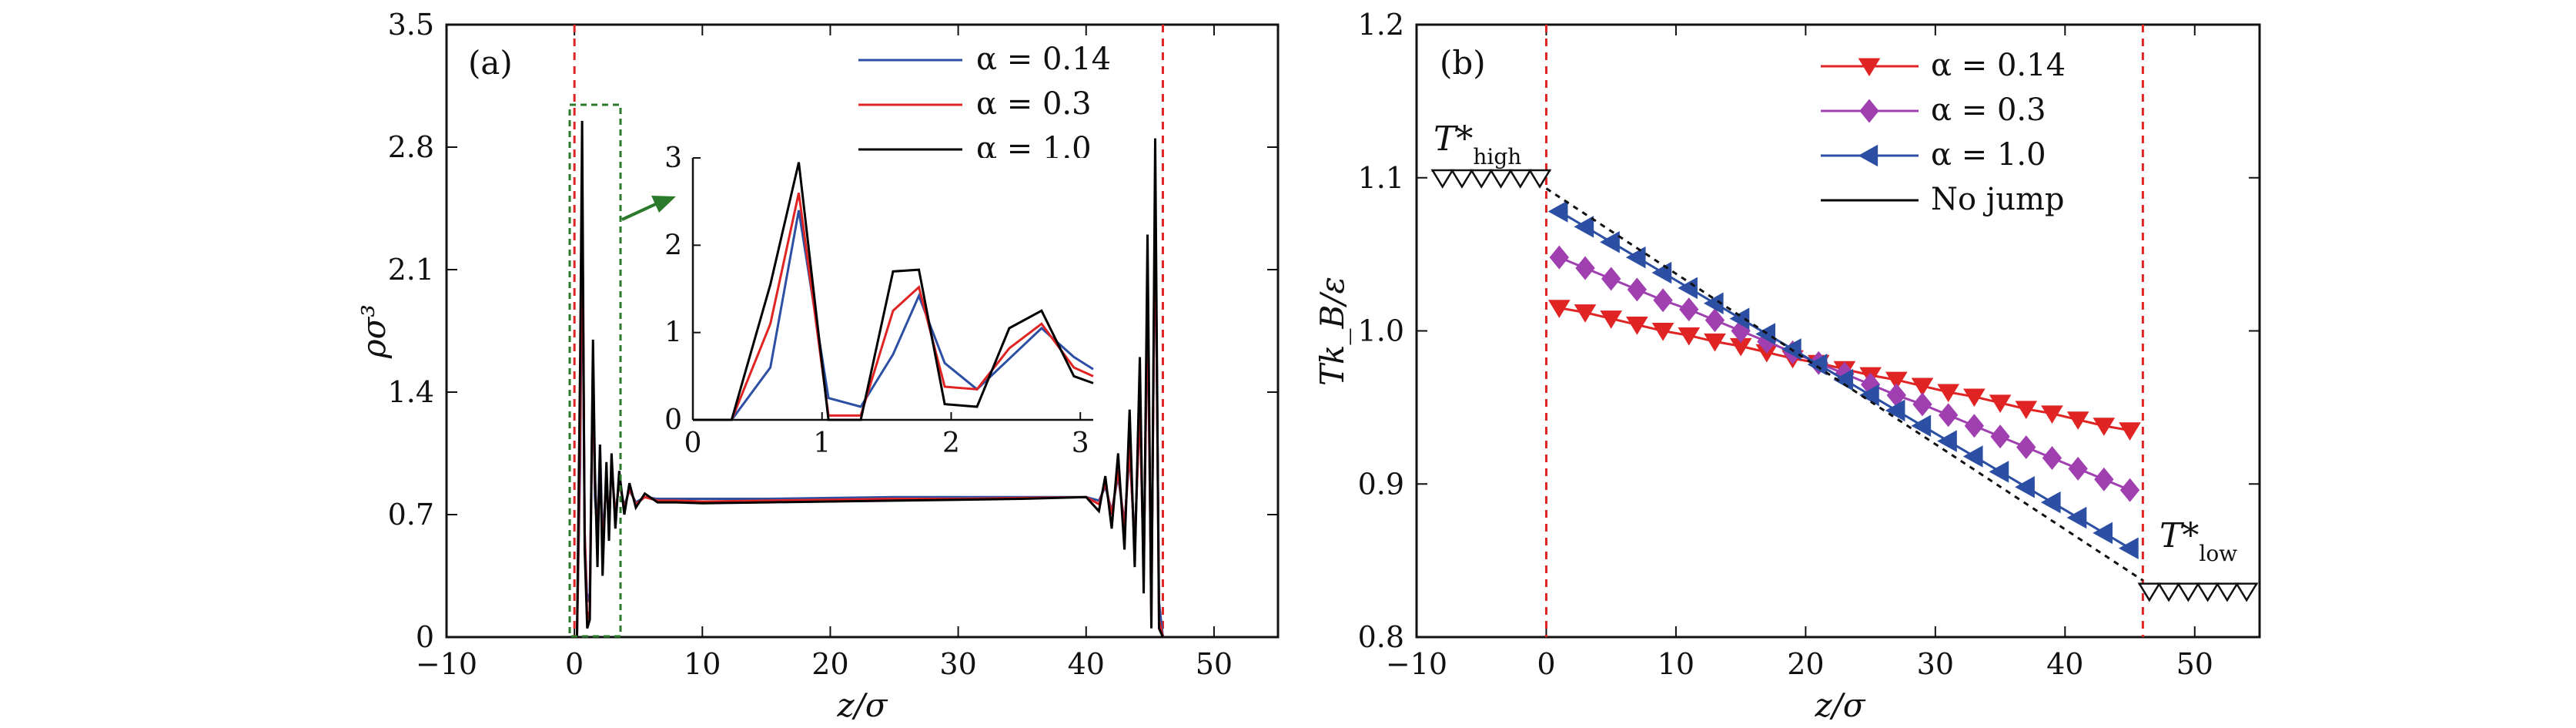  What do you see at coordinates (822, 443) in the screenshot?
I see `inset-x-tick-label: 1` at bounding box center [822, 443].